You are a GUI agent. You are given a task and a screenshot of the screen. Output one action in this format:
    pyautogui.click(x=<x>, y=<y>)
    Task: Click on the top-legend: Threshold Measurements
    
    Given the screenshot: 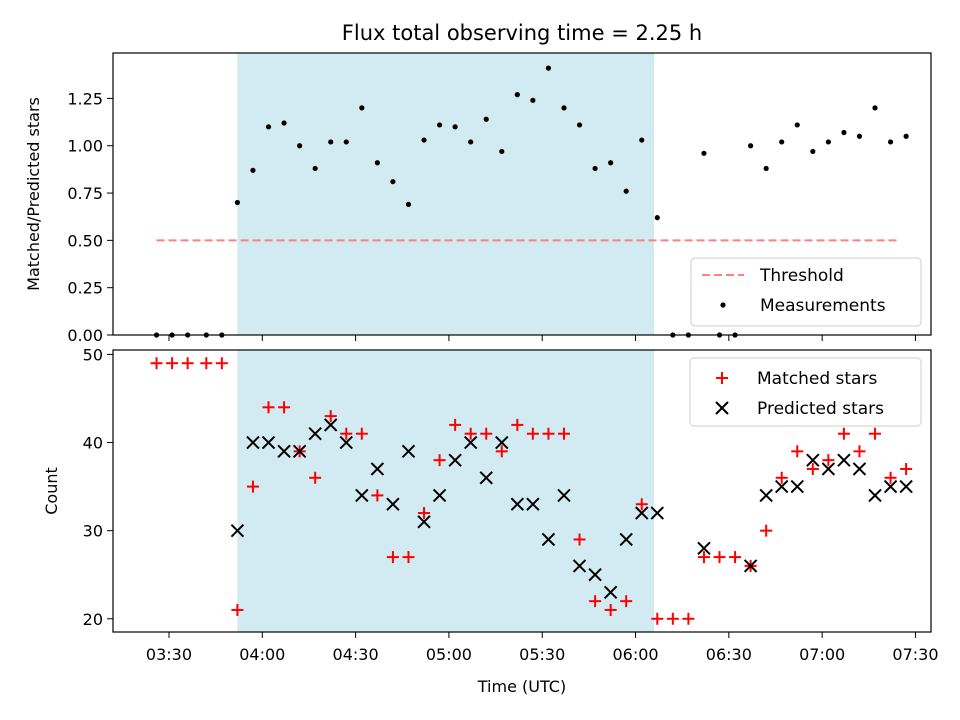 What is the action you would take?
    pyautogui.click(x=806, y=292)
    